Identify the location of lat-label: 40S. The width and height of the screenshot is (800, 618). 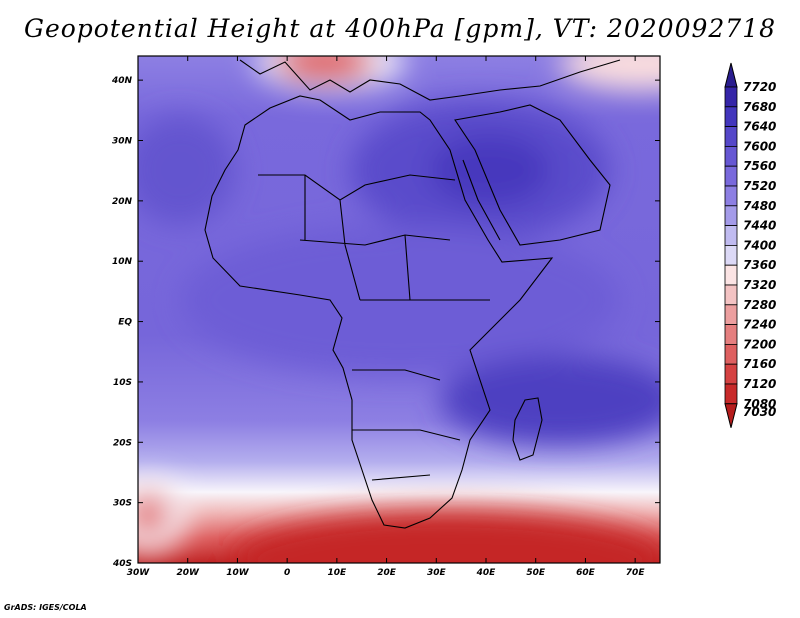
(122, 564).